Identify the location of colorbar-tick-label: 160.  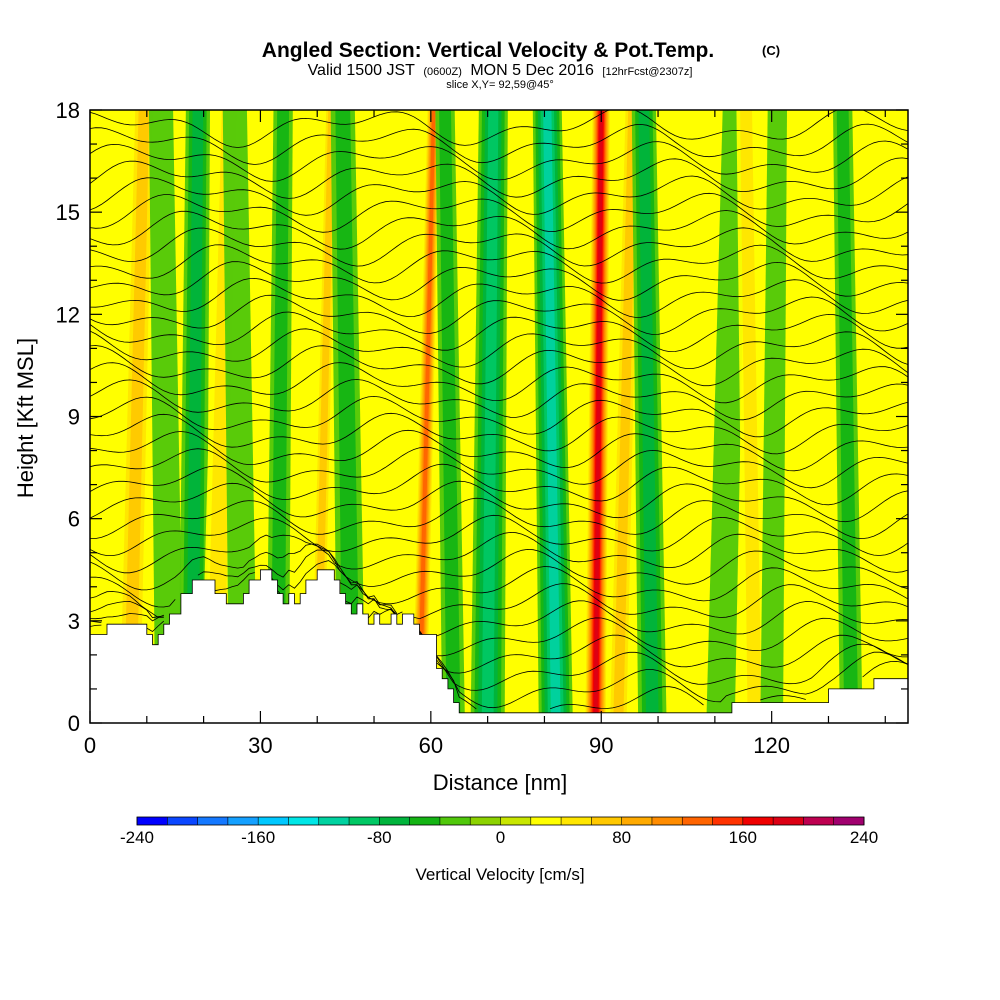
(743, 837).